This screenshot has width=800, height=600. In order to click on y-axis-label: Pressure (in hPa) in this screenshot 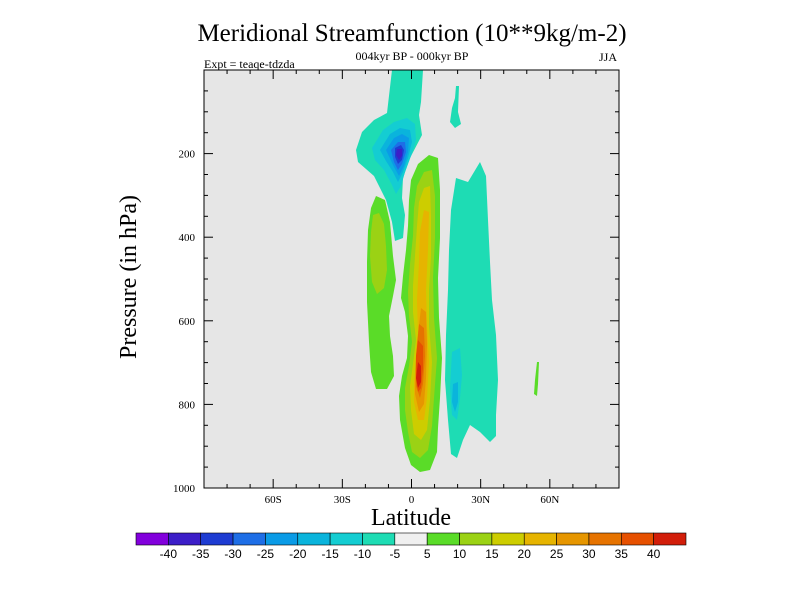, I will do `click(129, 277)`.